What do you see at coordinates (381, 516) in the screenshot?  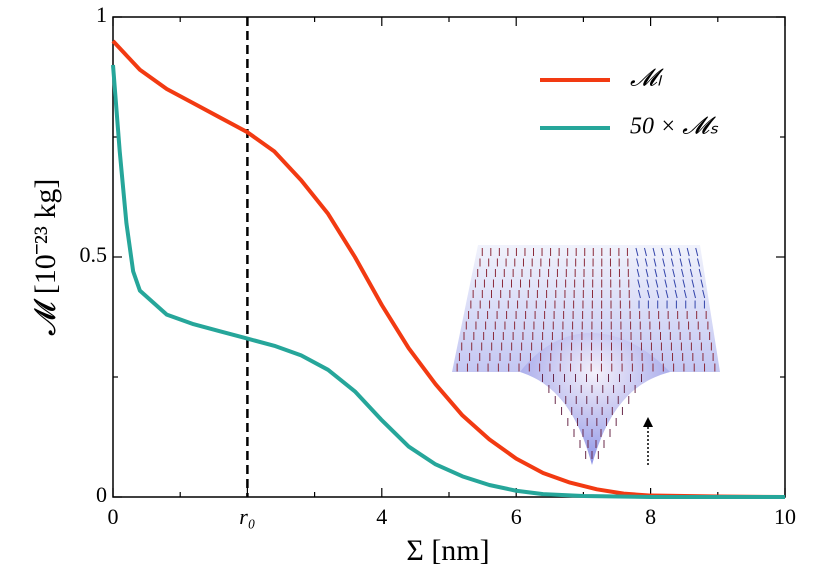 I see `x-tick-label: 4` at bounding box center [381, 516].